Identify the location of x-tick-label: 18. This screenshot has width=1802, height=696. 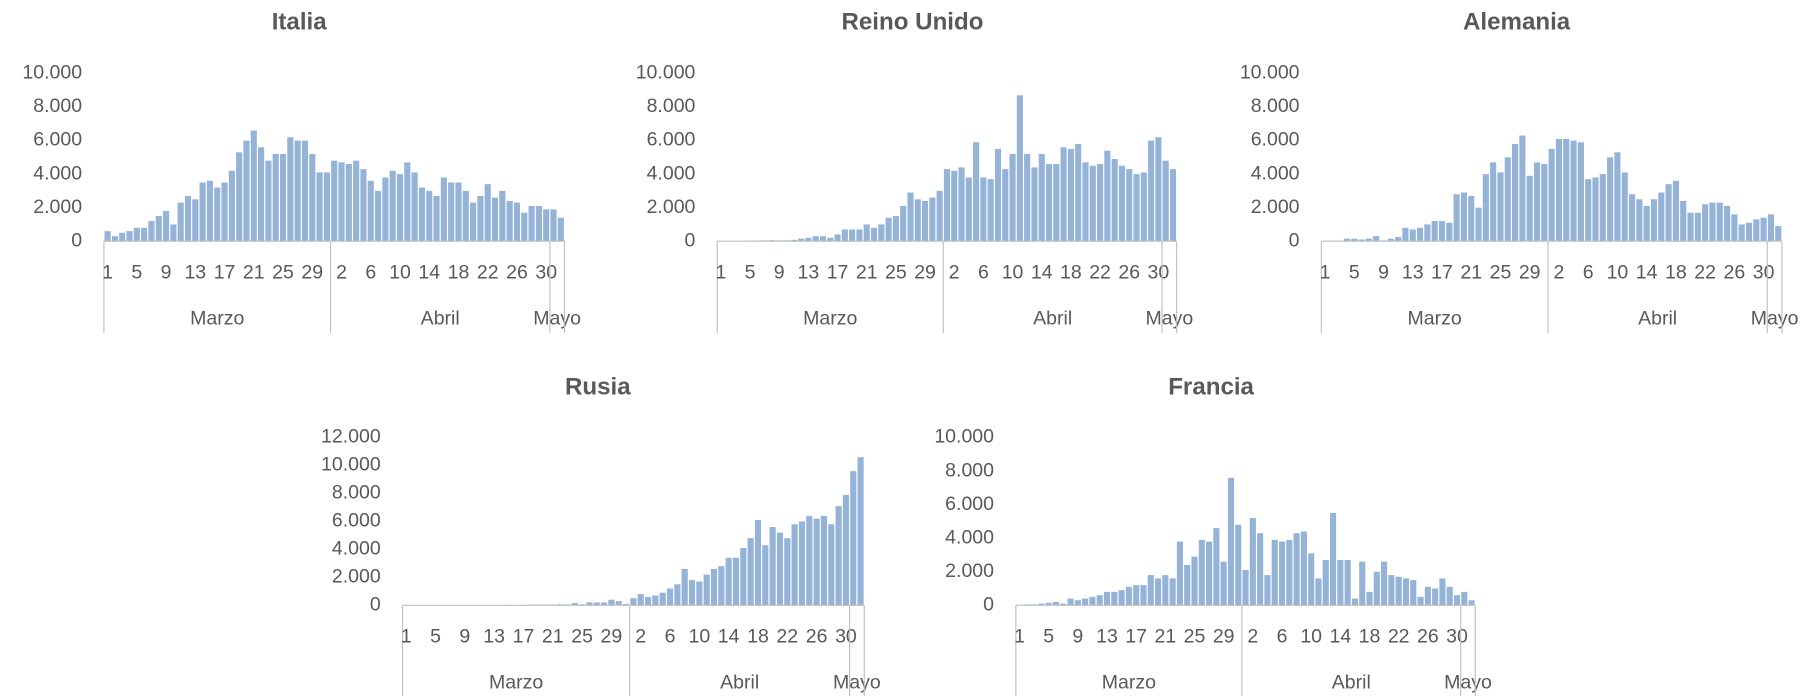
(1370, 637).